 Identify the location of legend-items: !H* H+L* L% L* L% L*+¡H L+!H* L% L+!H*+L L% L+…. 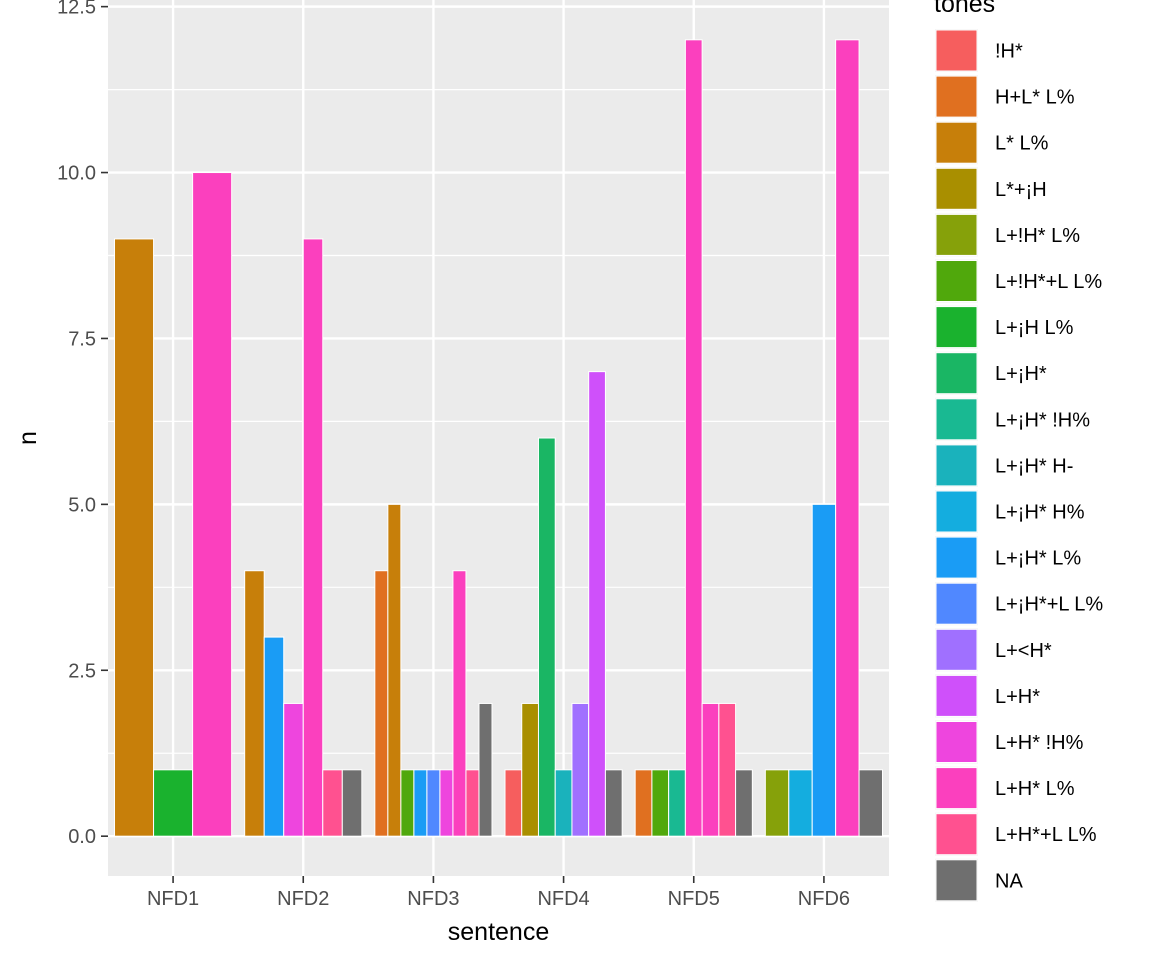
(1019, 465).